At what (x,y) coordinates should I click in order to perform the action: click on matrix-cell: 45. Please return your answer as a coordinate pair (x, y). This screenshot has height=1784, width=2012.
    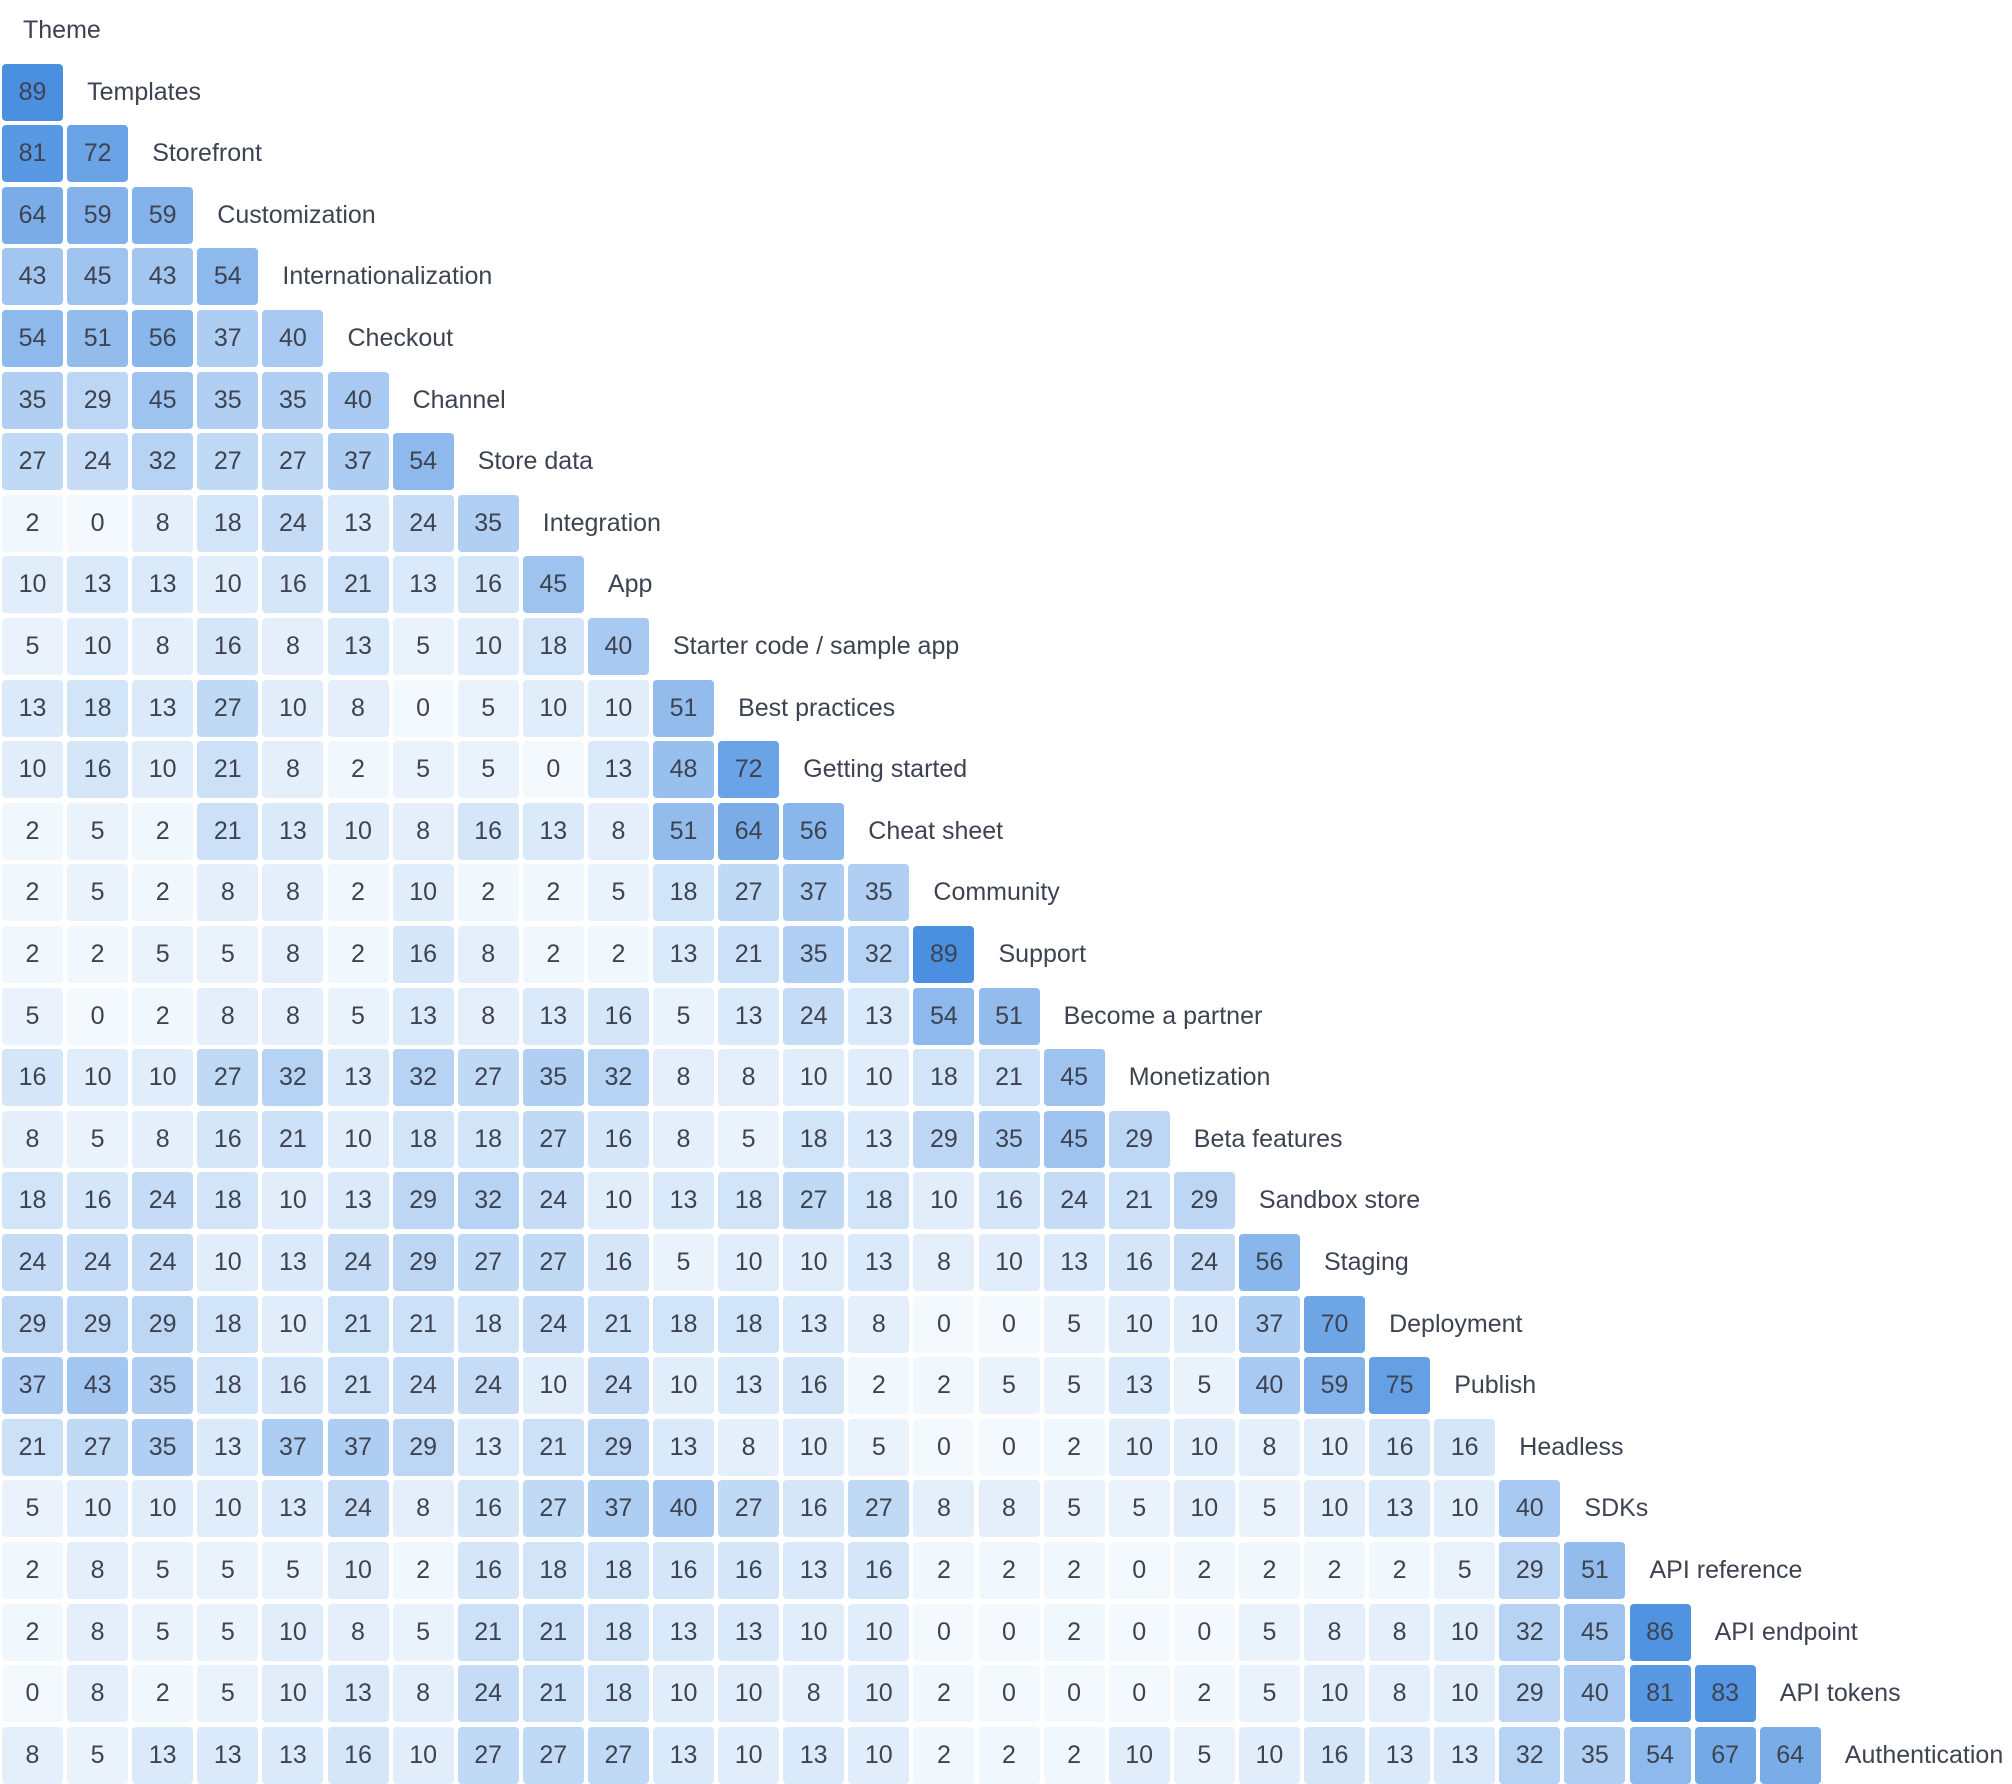
    Looking at the image, I should click on (1595, 1632).